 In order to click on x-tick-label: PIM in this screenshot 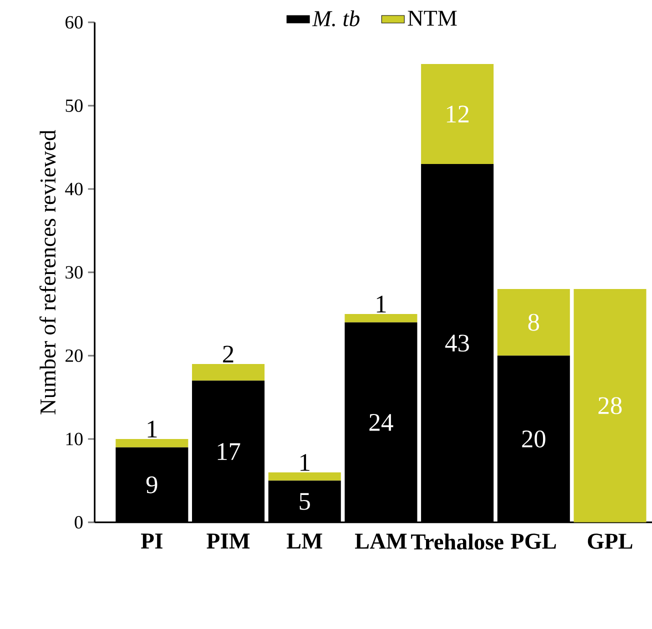, I will do `click(228, 541)`.